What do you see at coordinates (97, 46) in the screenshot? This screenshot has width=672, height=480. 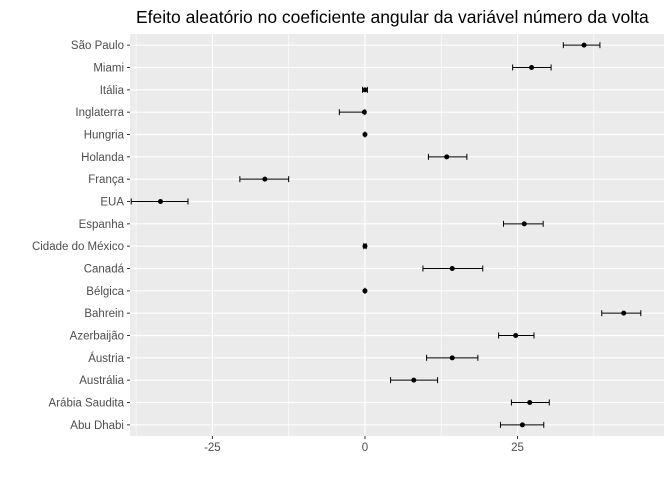 I see `y-tick-label: São Paulo` at bounding box center [97, 46].